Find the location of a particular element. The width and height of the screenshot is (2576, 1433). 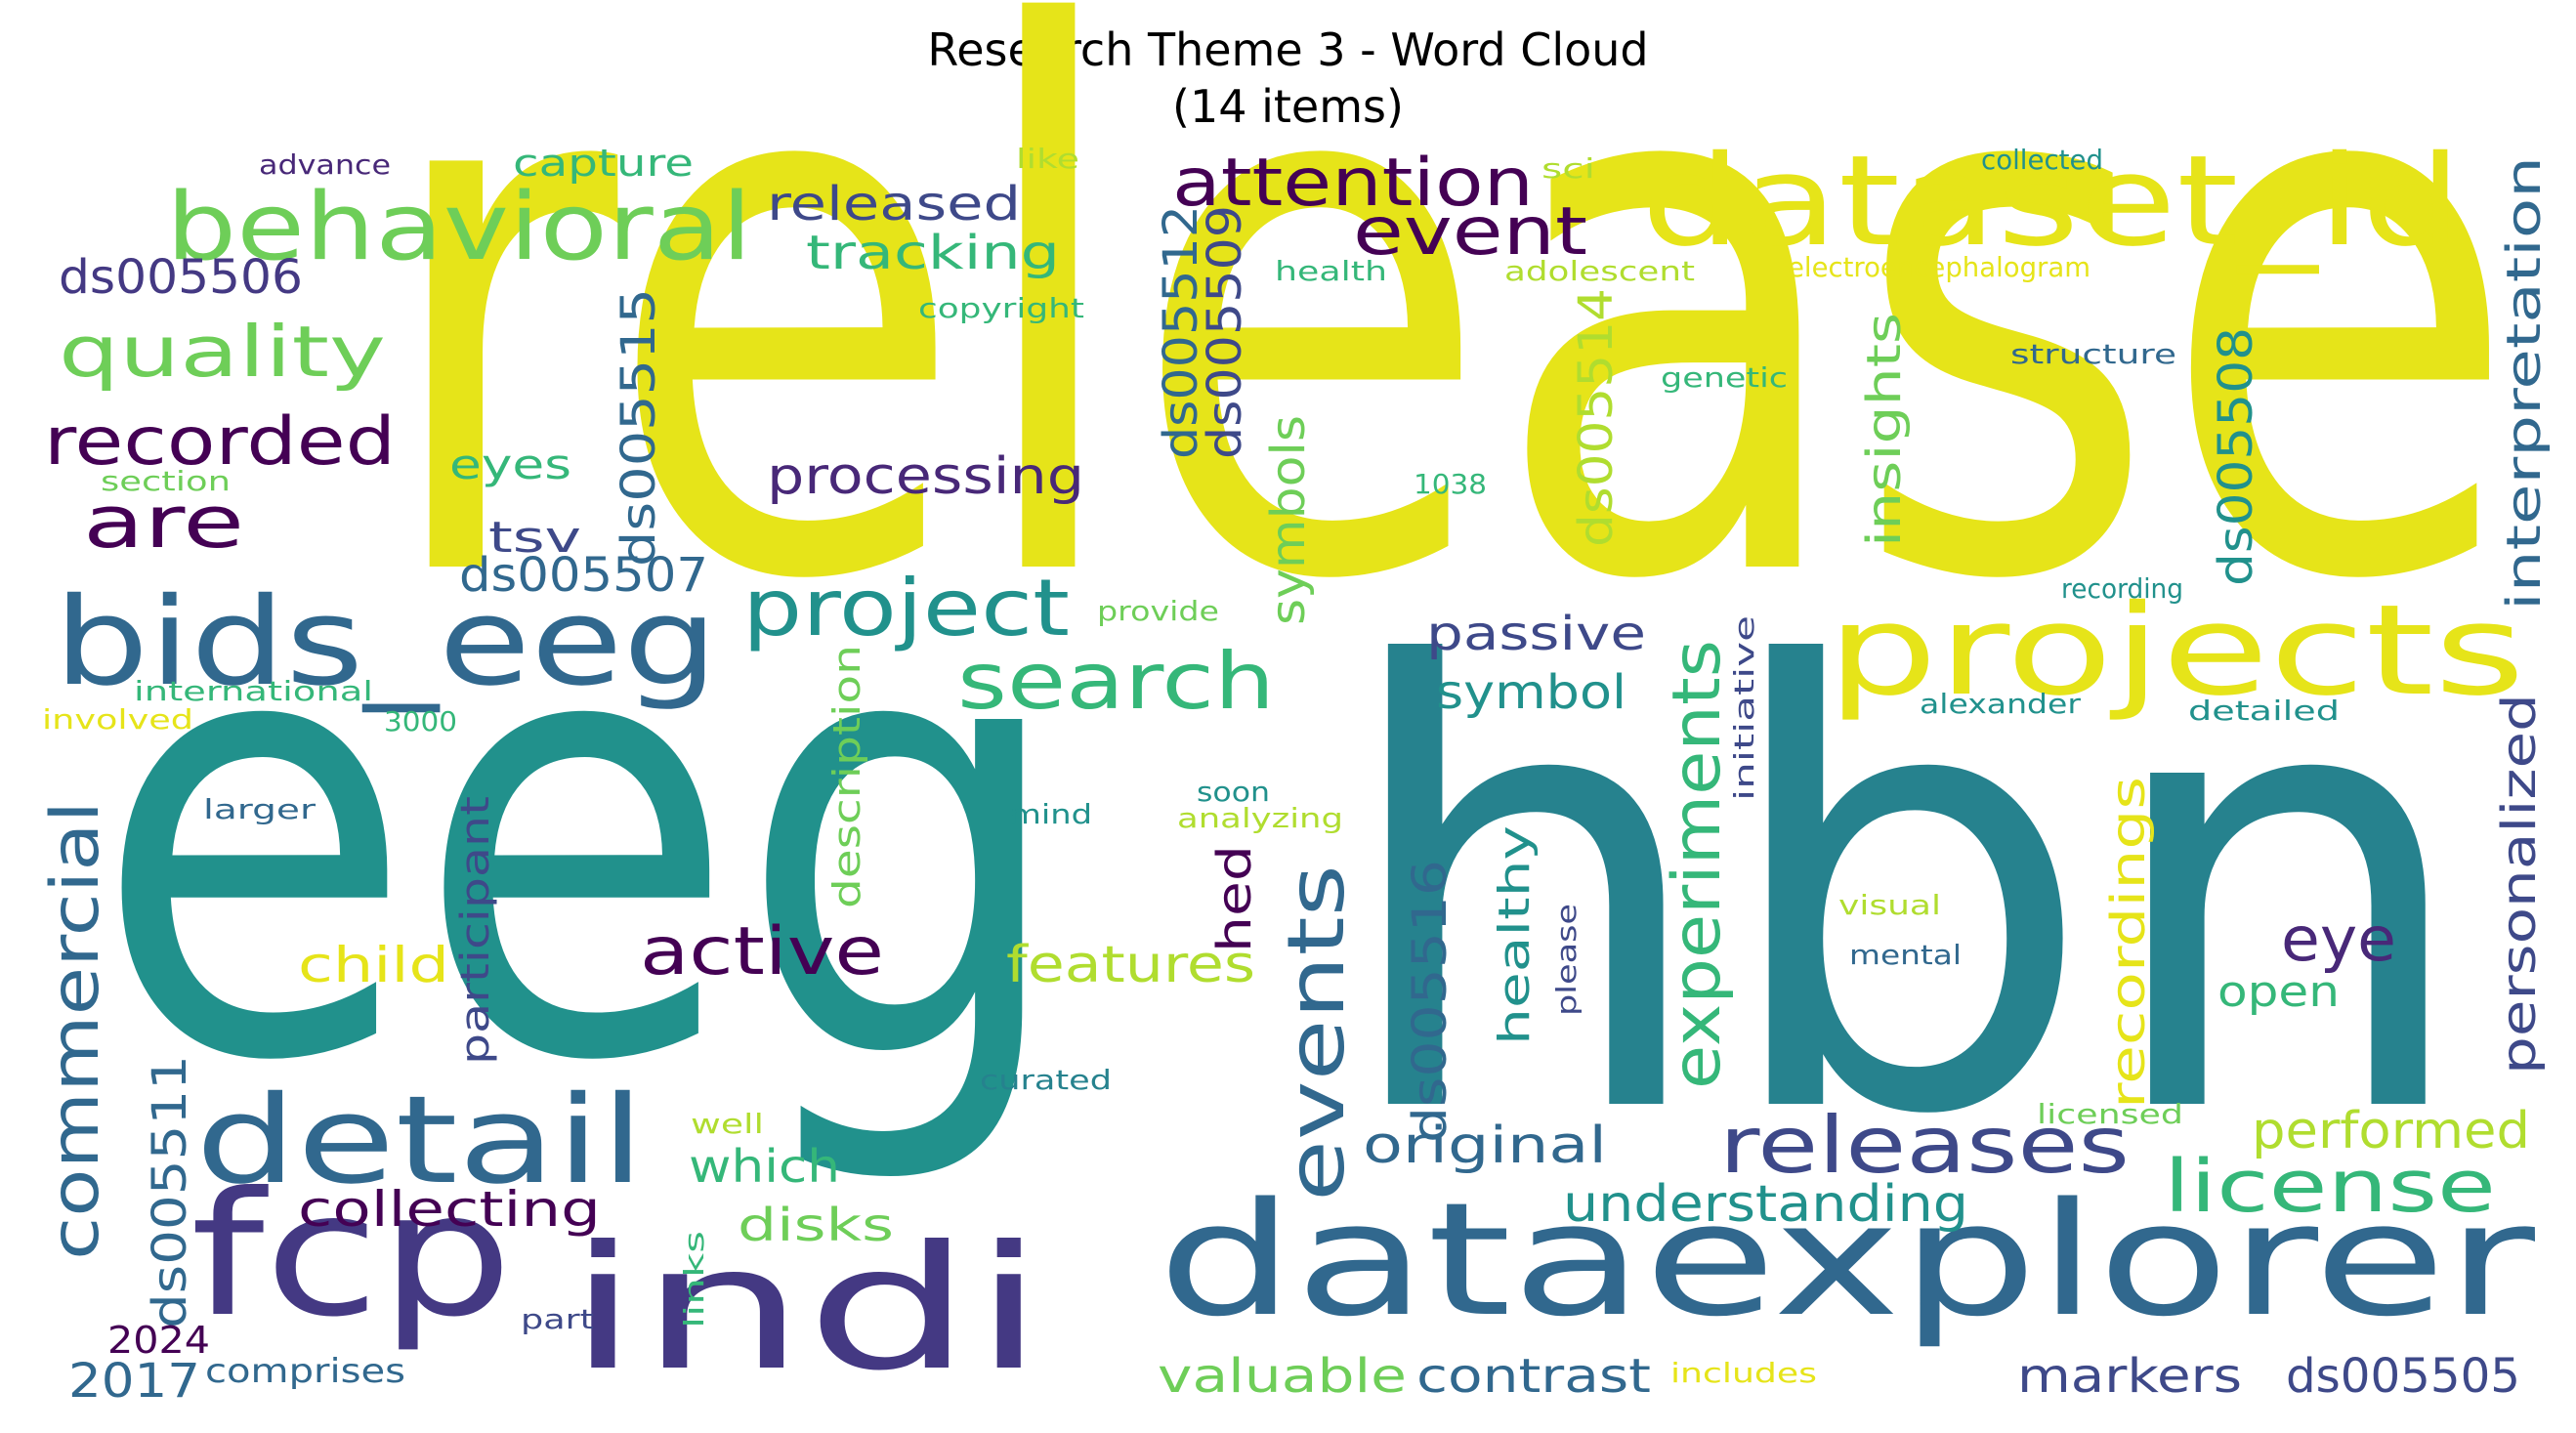

word-tsv: tsv is located at coordinates (534, 538).